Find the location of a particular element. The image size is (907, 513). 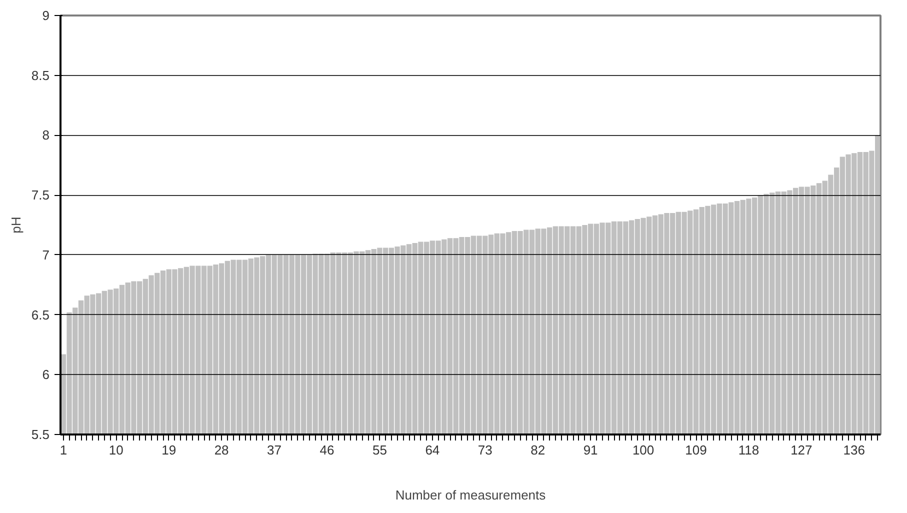

y-tick-label: 6 is located at coordinates (46, 374).